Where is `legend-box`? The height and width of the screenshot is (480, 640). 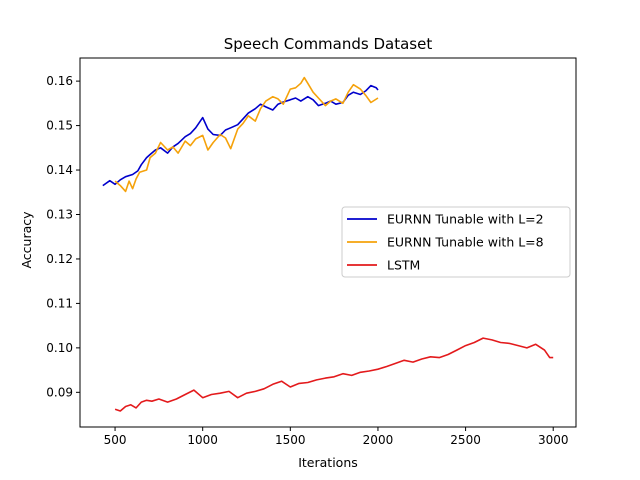
legend-box is located at coordinates (456, 242).